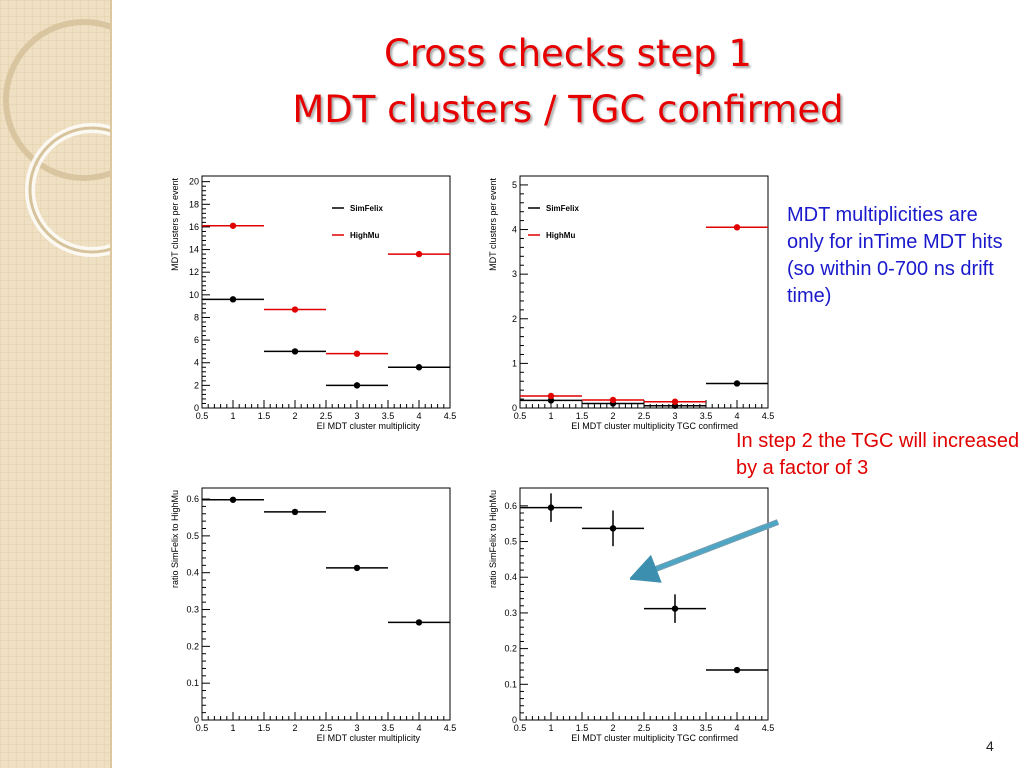  What do you see at coordinates (514, 274) in the screenshot?
I see `y-tick-label: 3` at bounding box center [514, 274].